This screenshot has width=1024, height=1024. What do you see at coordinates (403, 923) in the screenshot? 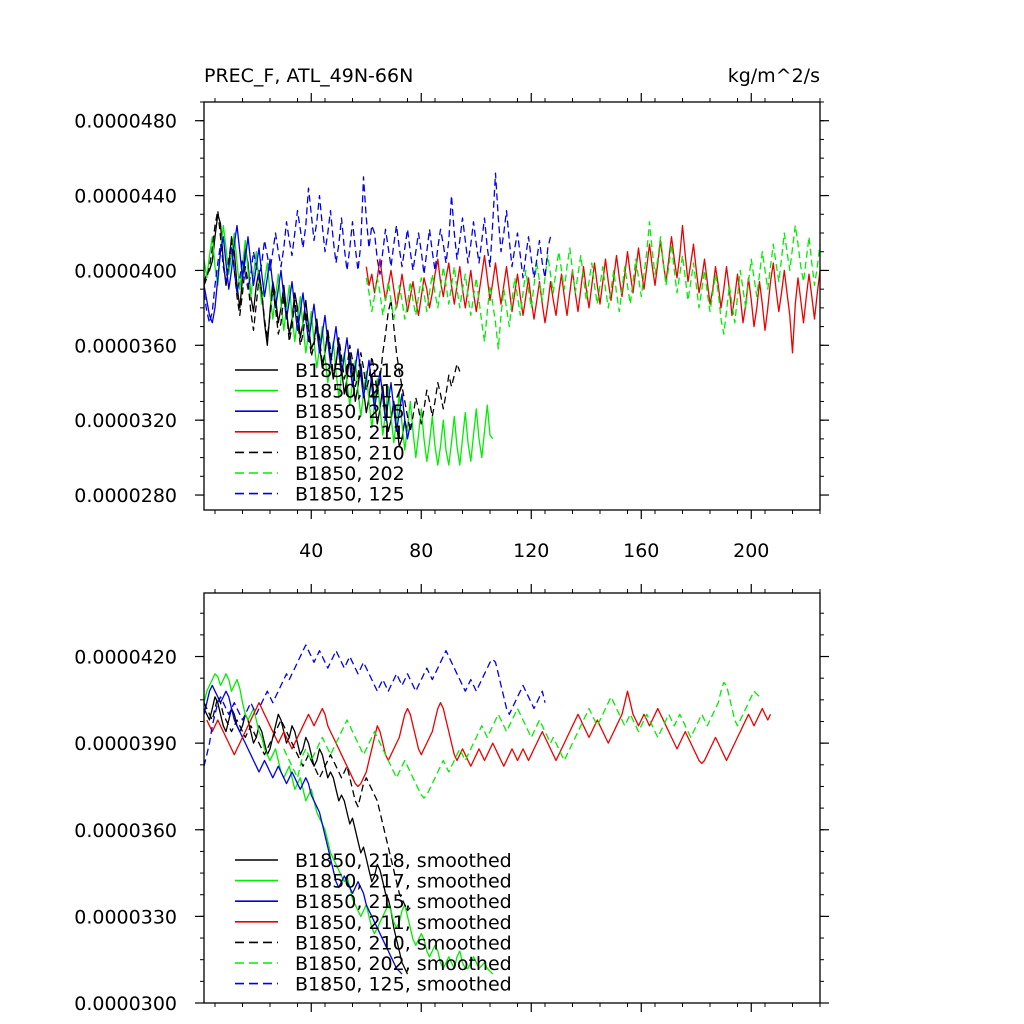
I see `legend-label: B1850, 211, smoothed` at bounding box center [403, 923].